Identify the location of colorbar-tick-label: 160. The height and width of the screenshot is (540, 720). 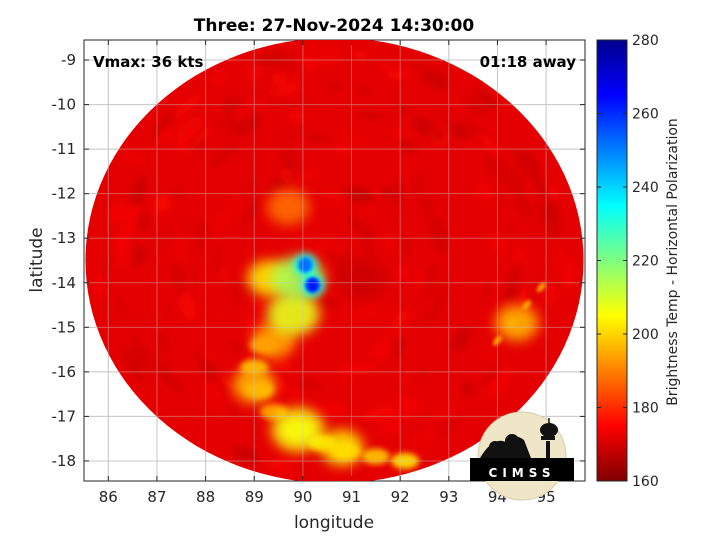
(645, 482).